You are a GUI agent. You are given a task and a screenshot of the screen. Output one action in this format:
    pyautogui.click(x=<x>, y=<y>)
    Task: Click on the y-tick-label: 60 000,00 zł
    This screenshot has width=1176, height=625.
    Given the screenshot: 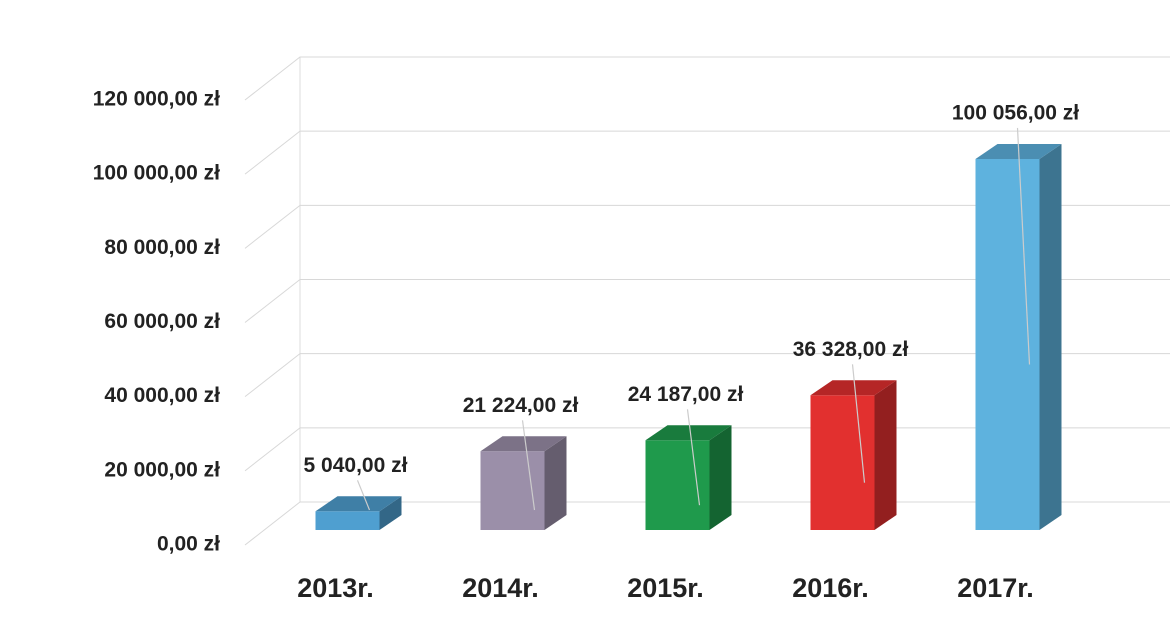 What is the action you would take?
    pyautogui.click(x=162, y=321)
    